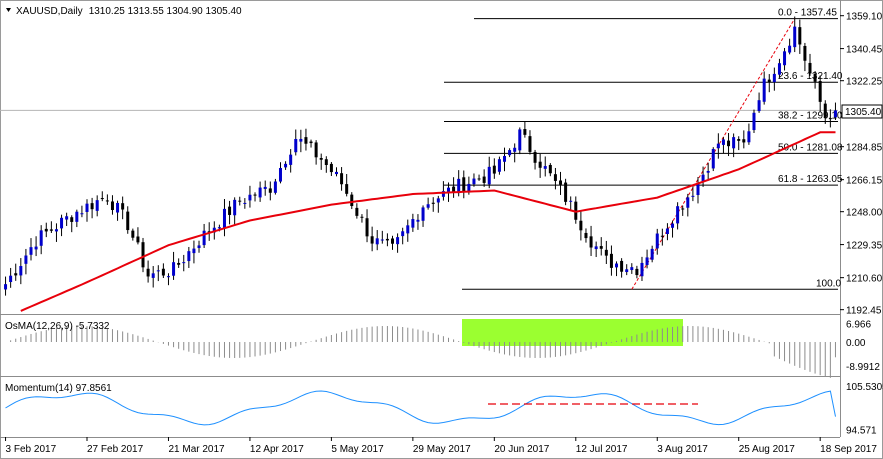 The image size is (883, 459). What do you see at coordinates (863, 112) in the screenshot?
I see `current-price-label: 1305.40` at bounding box center [863, 112].